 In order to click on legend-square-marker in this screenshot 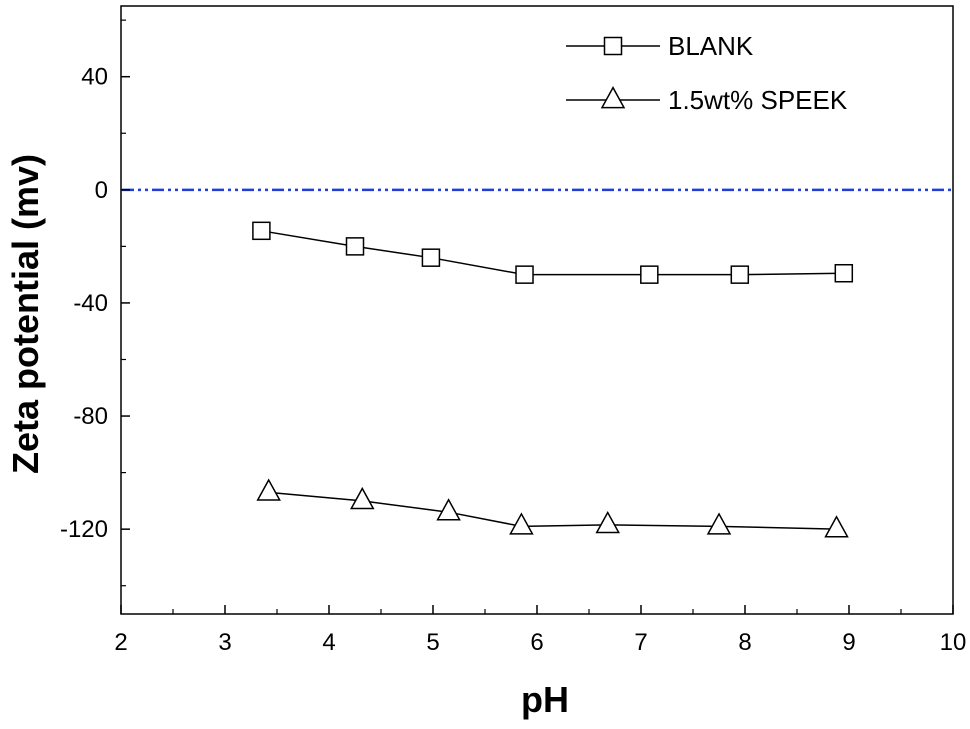, I will do `click(613, 46)`.